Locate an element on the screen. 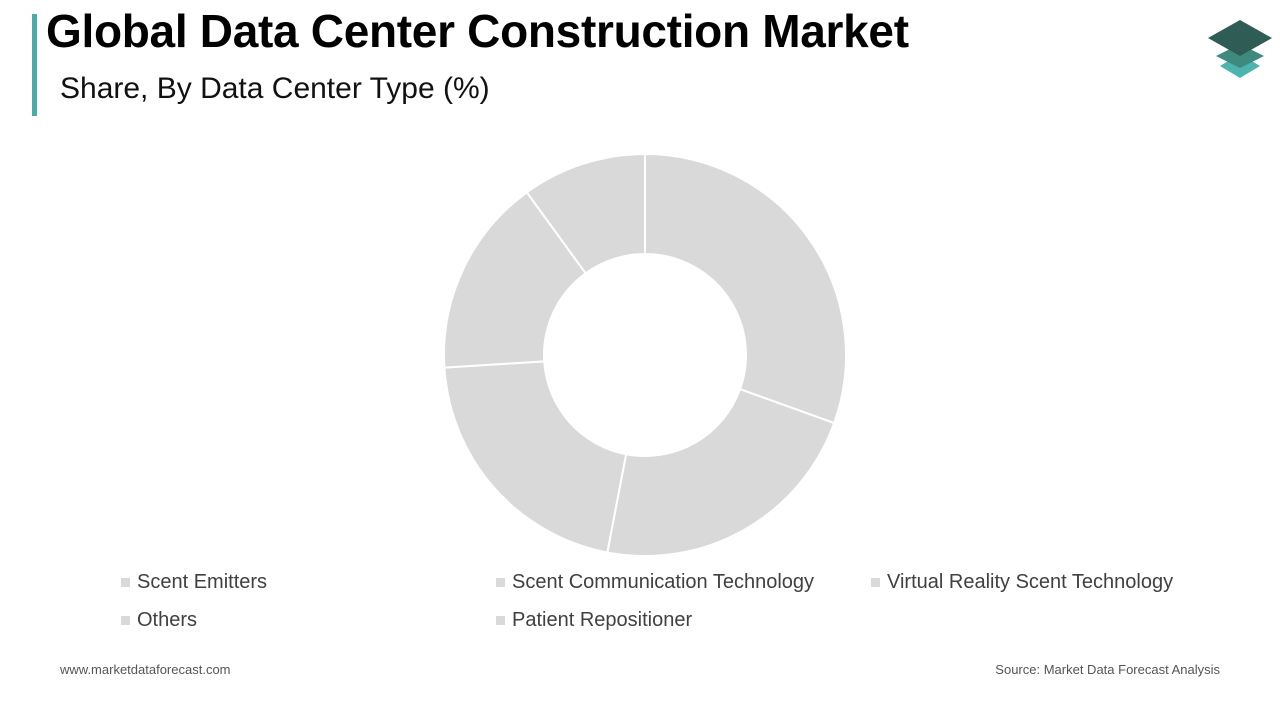 The width and height of the screenshot is (1280, 720). legend-item: Others is located at coordinates (159, 620).